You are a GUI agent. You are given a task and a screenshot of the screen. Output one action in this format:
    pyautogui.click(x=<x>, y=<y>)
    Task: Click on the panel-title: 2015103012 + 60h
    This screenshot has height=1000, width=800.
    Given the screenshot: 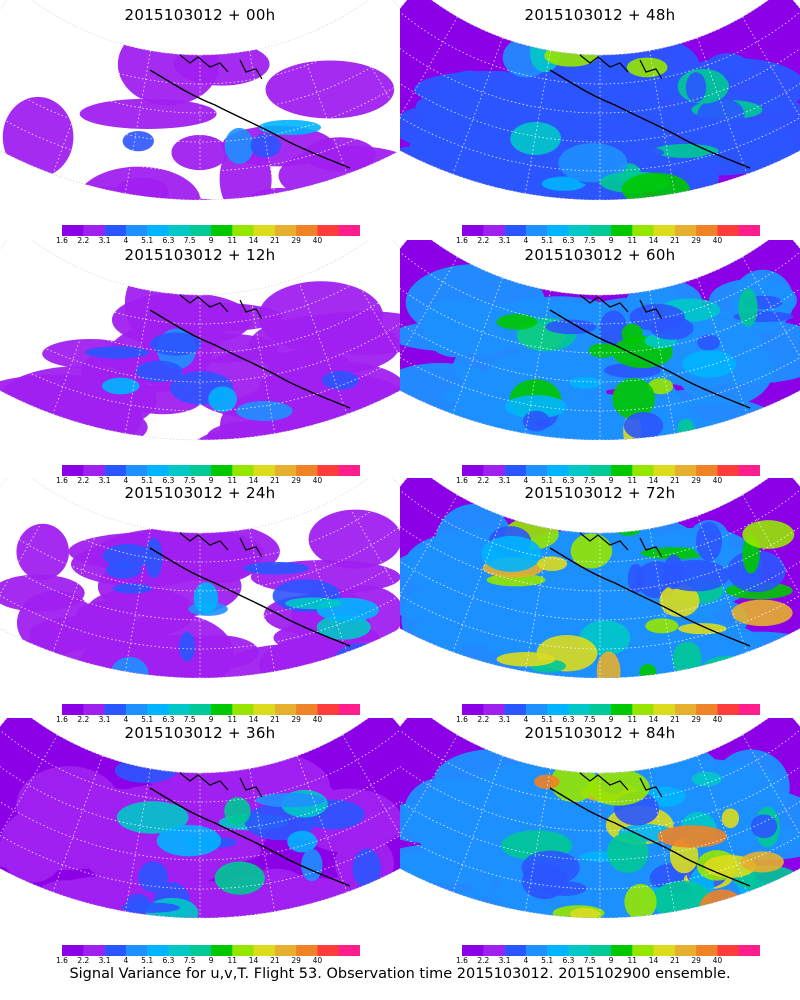 What is the action you would take?
    pyautogui.click(x=600, y=255)
    